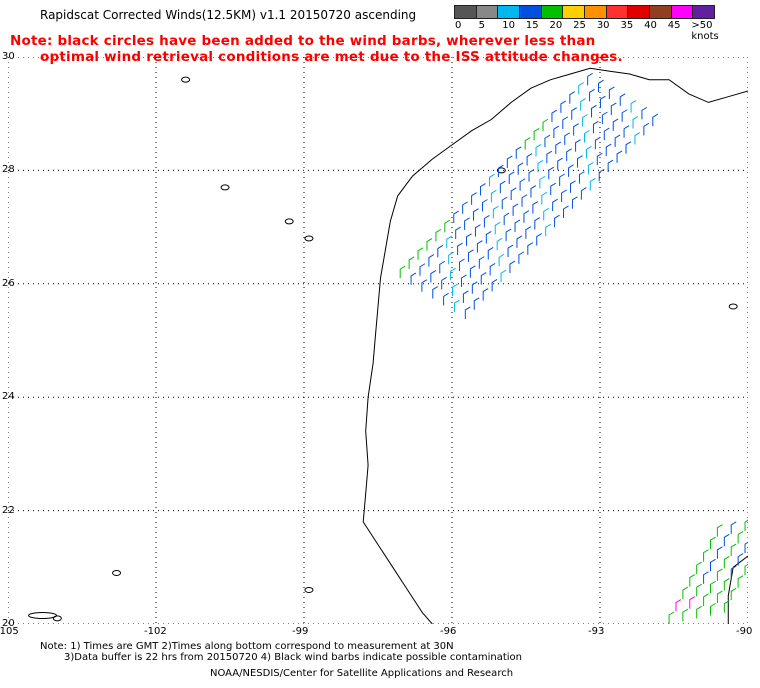 This screenshot has width=760, height=688. I want to click on latitude-tick-label: 28, so click(8, 170).